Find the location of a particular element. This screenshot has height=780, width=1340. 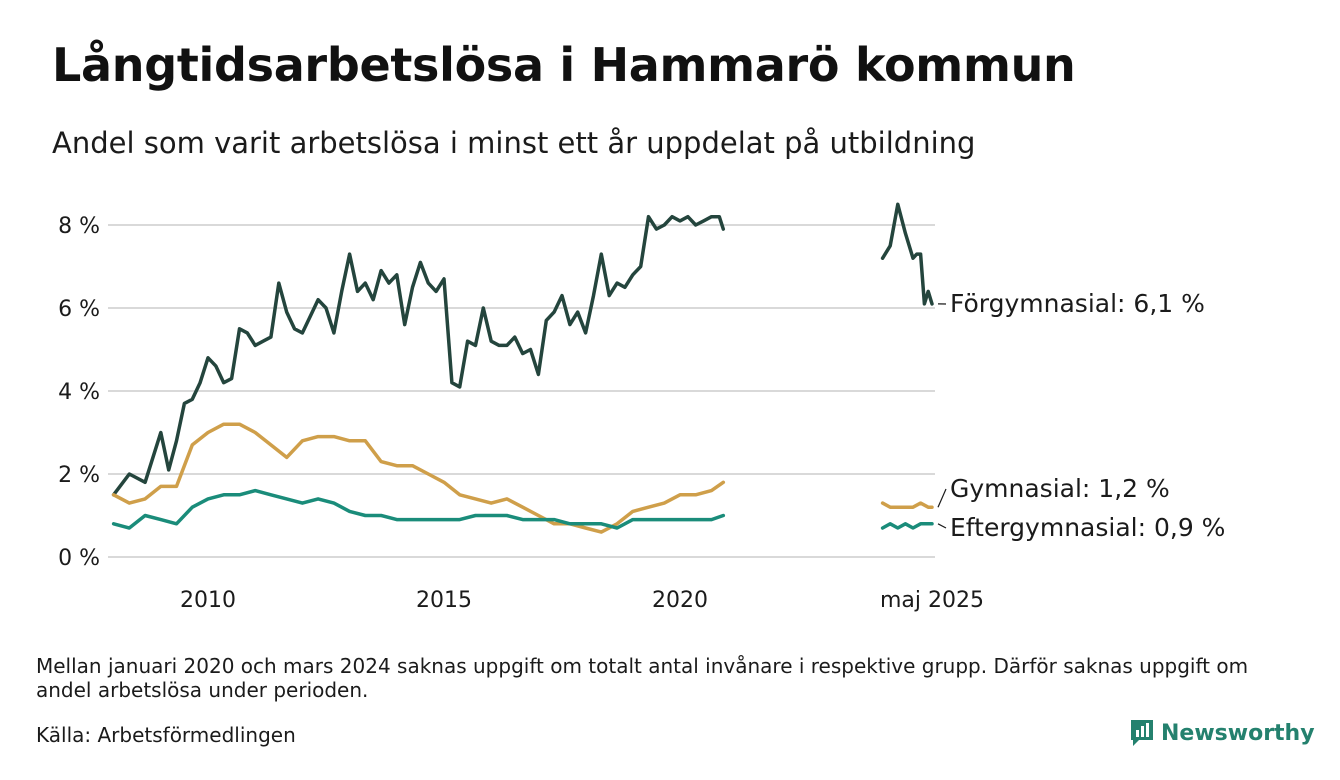

brand: Newsworthy is located at coordinates (1222, 733).